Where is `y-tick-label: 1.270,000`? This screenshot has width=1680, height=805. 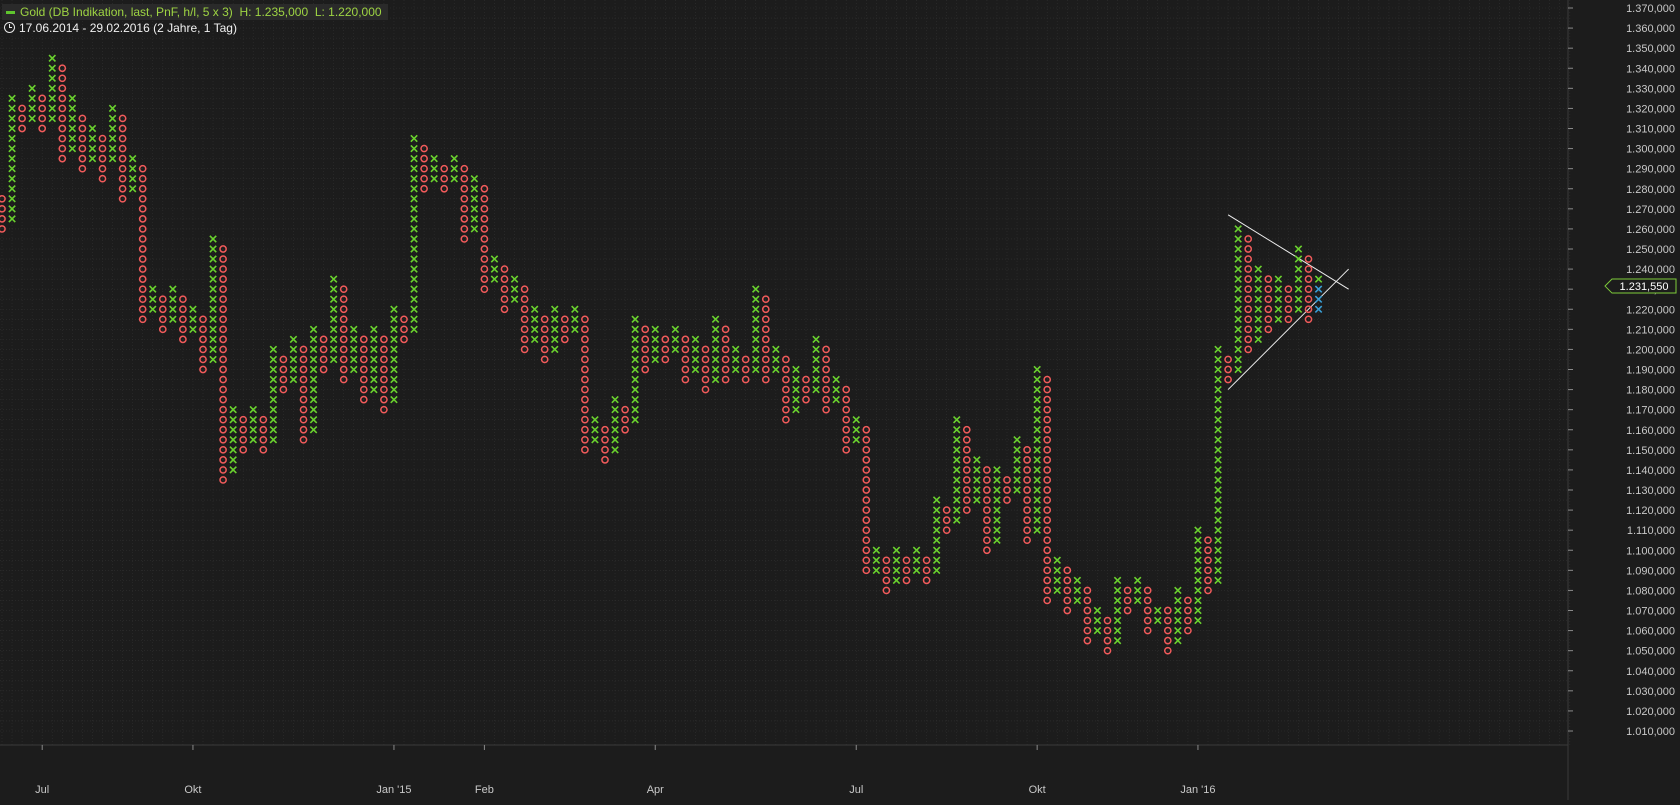 y-tick-label: 1.270,000 is located at coordinates (1650, 210).